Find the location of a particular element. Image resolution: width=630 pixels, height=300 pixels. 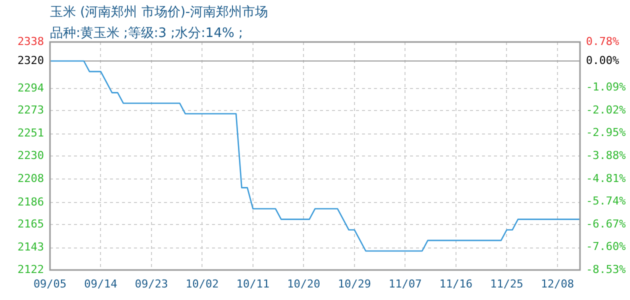

y2-tick-label: -8.53% is located at coordinates (606, 269).